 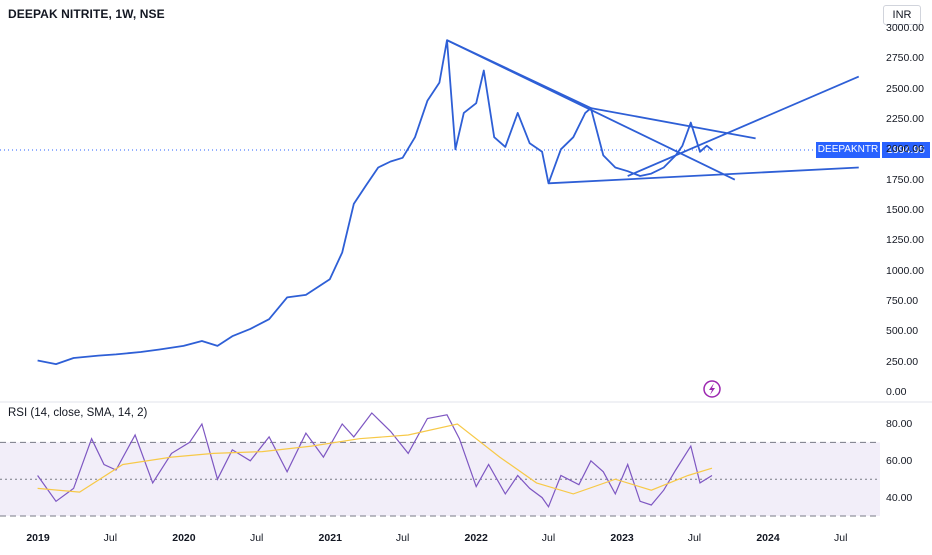 What do you see at coordinates (896, 392) in the screenshot?
I see `price-y-tick-label: 0.00` at bounding box center [896, 392].